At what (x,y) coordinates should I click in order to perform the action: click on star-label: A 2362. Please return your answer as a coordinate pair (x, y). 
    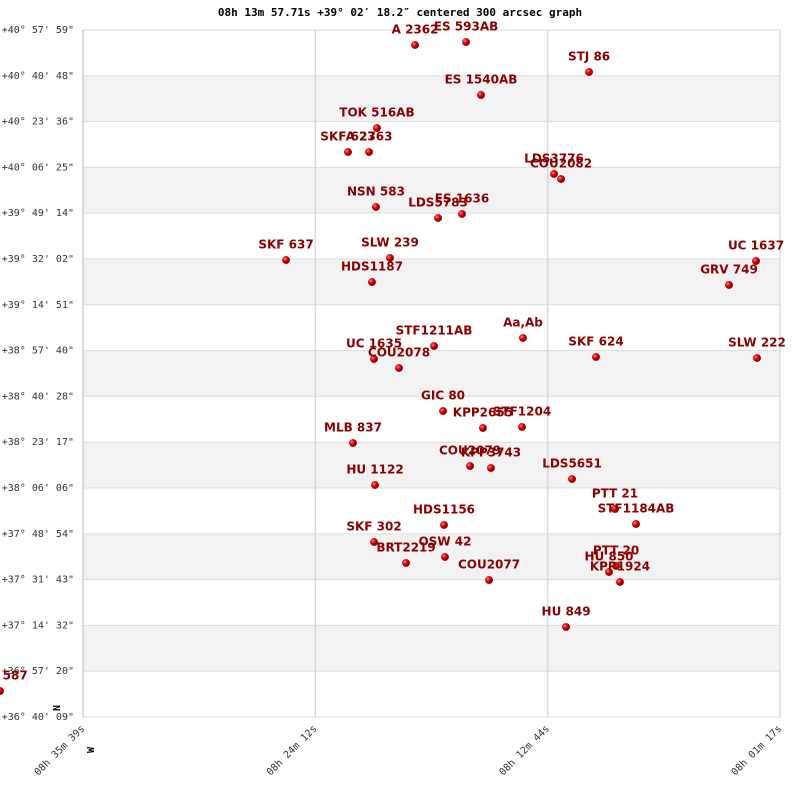
    Looking at the image, I should click on (415, 29).